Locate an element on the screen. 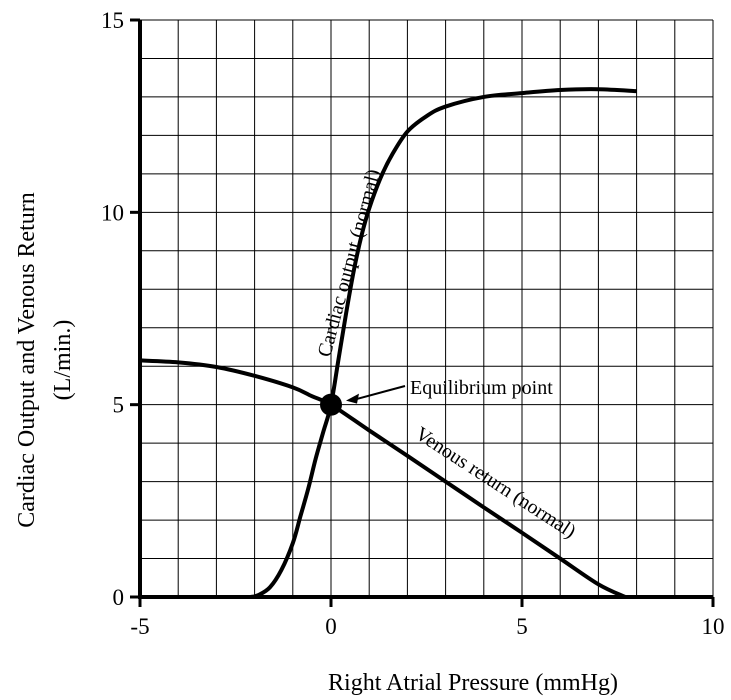 Image resolution: width=731 pixels, height=700 pixels. y-tick-label: 0 is located at coordinates (119, 597).